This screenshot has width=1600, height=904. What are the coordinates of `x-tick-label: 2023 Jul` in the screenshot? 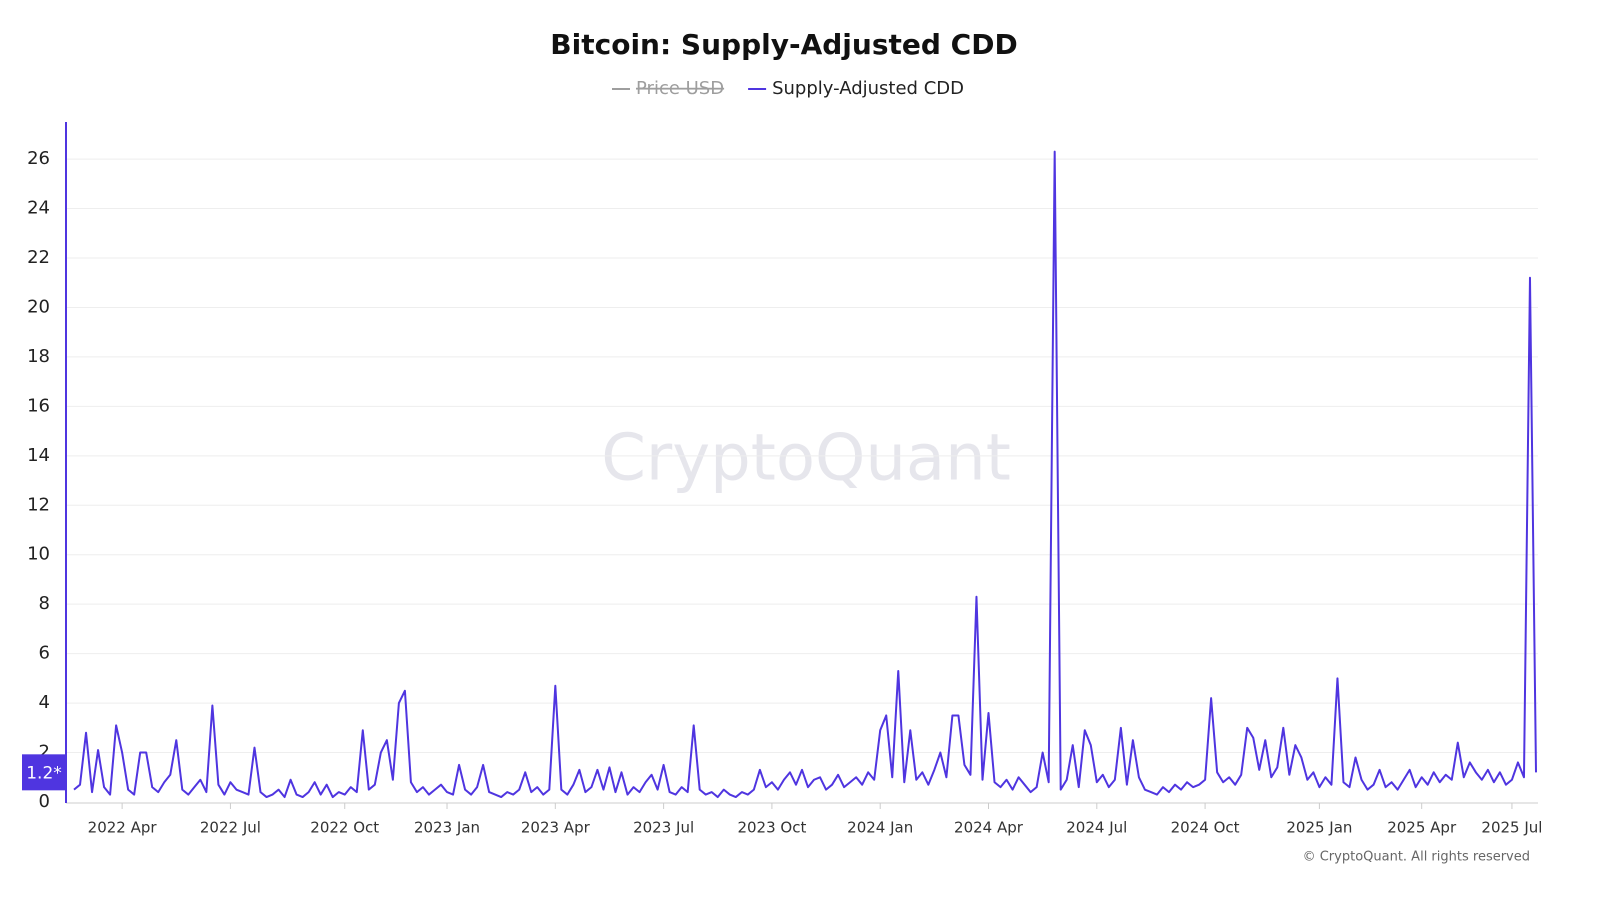 It's located at (663, 828).